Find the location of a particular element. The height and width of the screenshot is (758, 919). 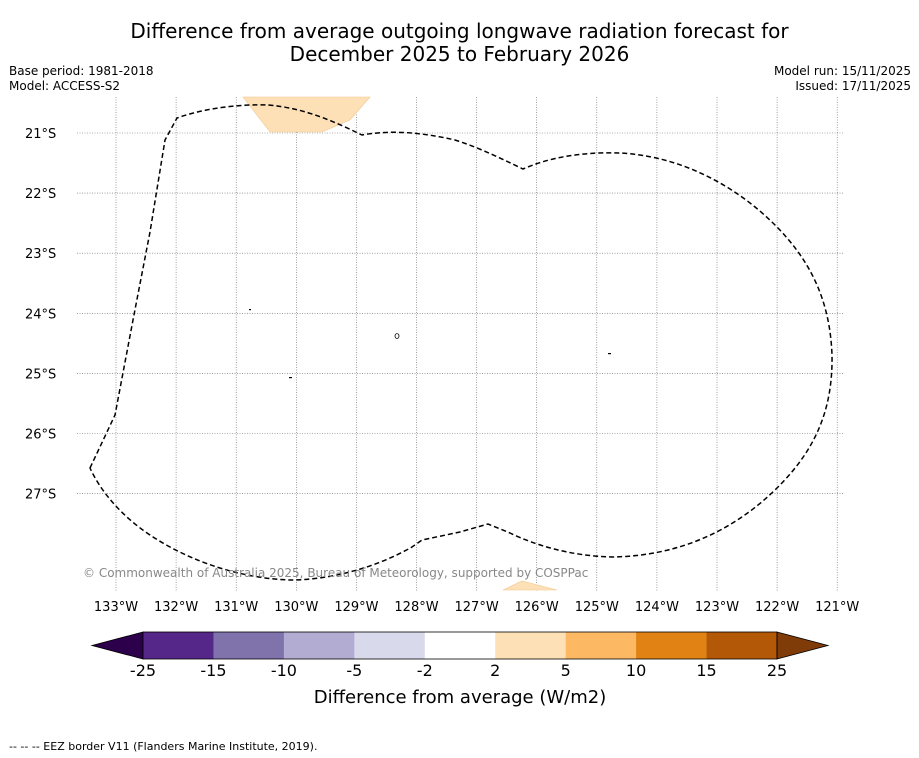

colorbar-label: Difference from average (W/m2) is located at coordinates (460, 697).